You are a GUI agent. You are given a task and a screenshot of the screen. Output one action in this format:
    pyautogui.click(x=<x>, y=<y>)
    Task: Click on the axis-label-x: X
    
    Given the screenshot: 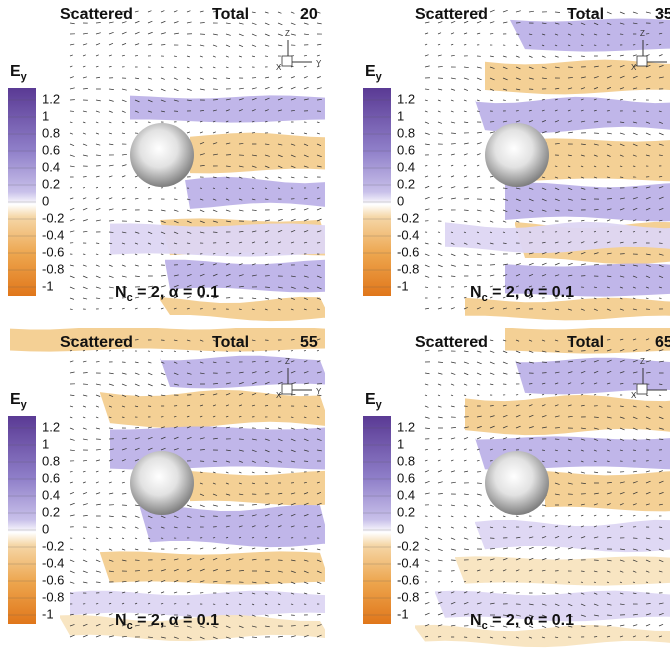 What is the action you would take?
    pyautogui.click(x=634, y=67)
    